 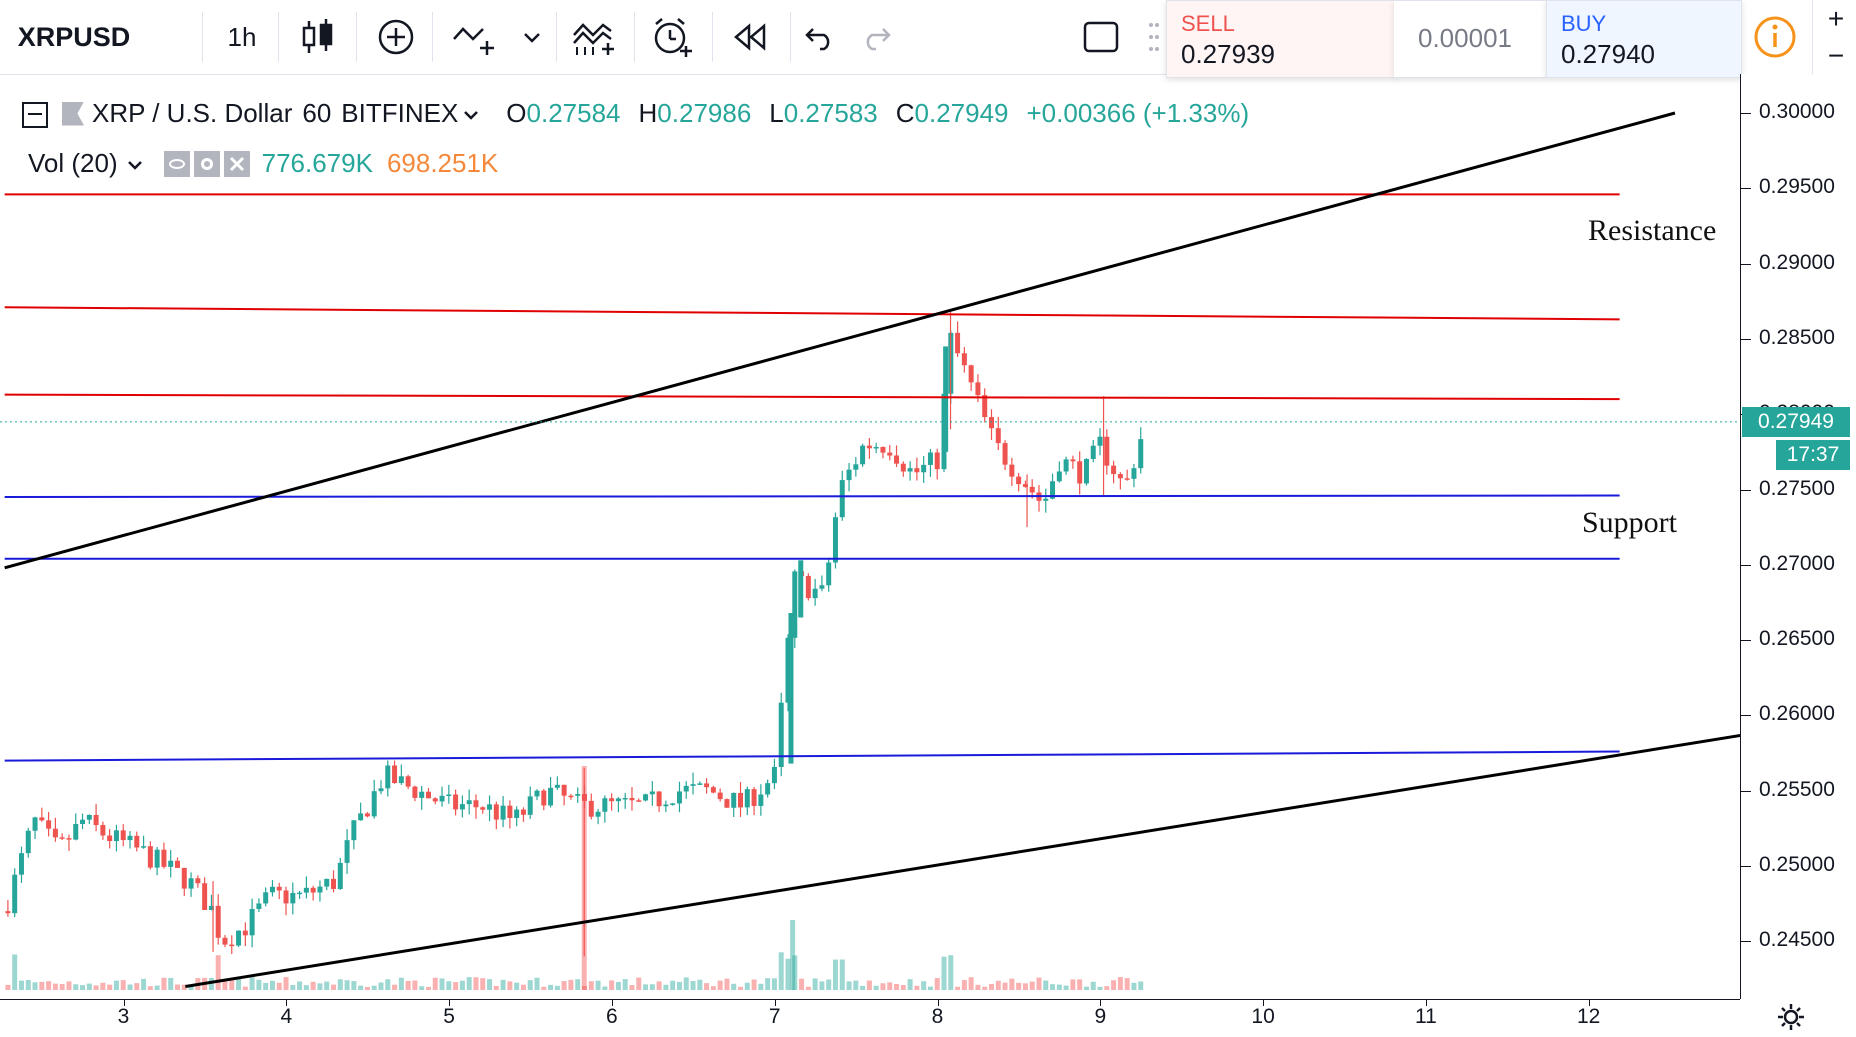 What do you see at coordinates (1100, 1016) in the screenshot?
I see `time-tick-label: 9` at bounding box center [1100, 1016].